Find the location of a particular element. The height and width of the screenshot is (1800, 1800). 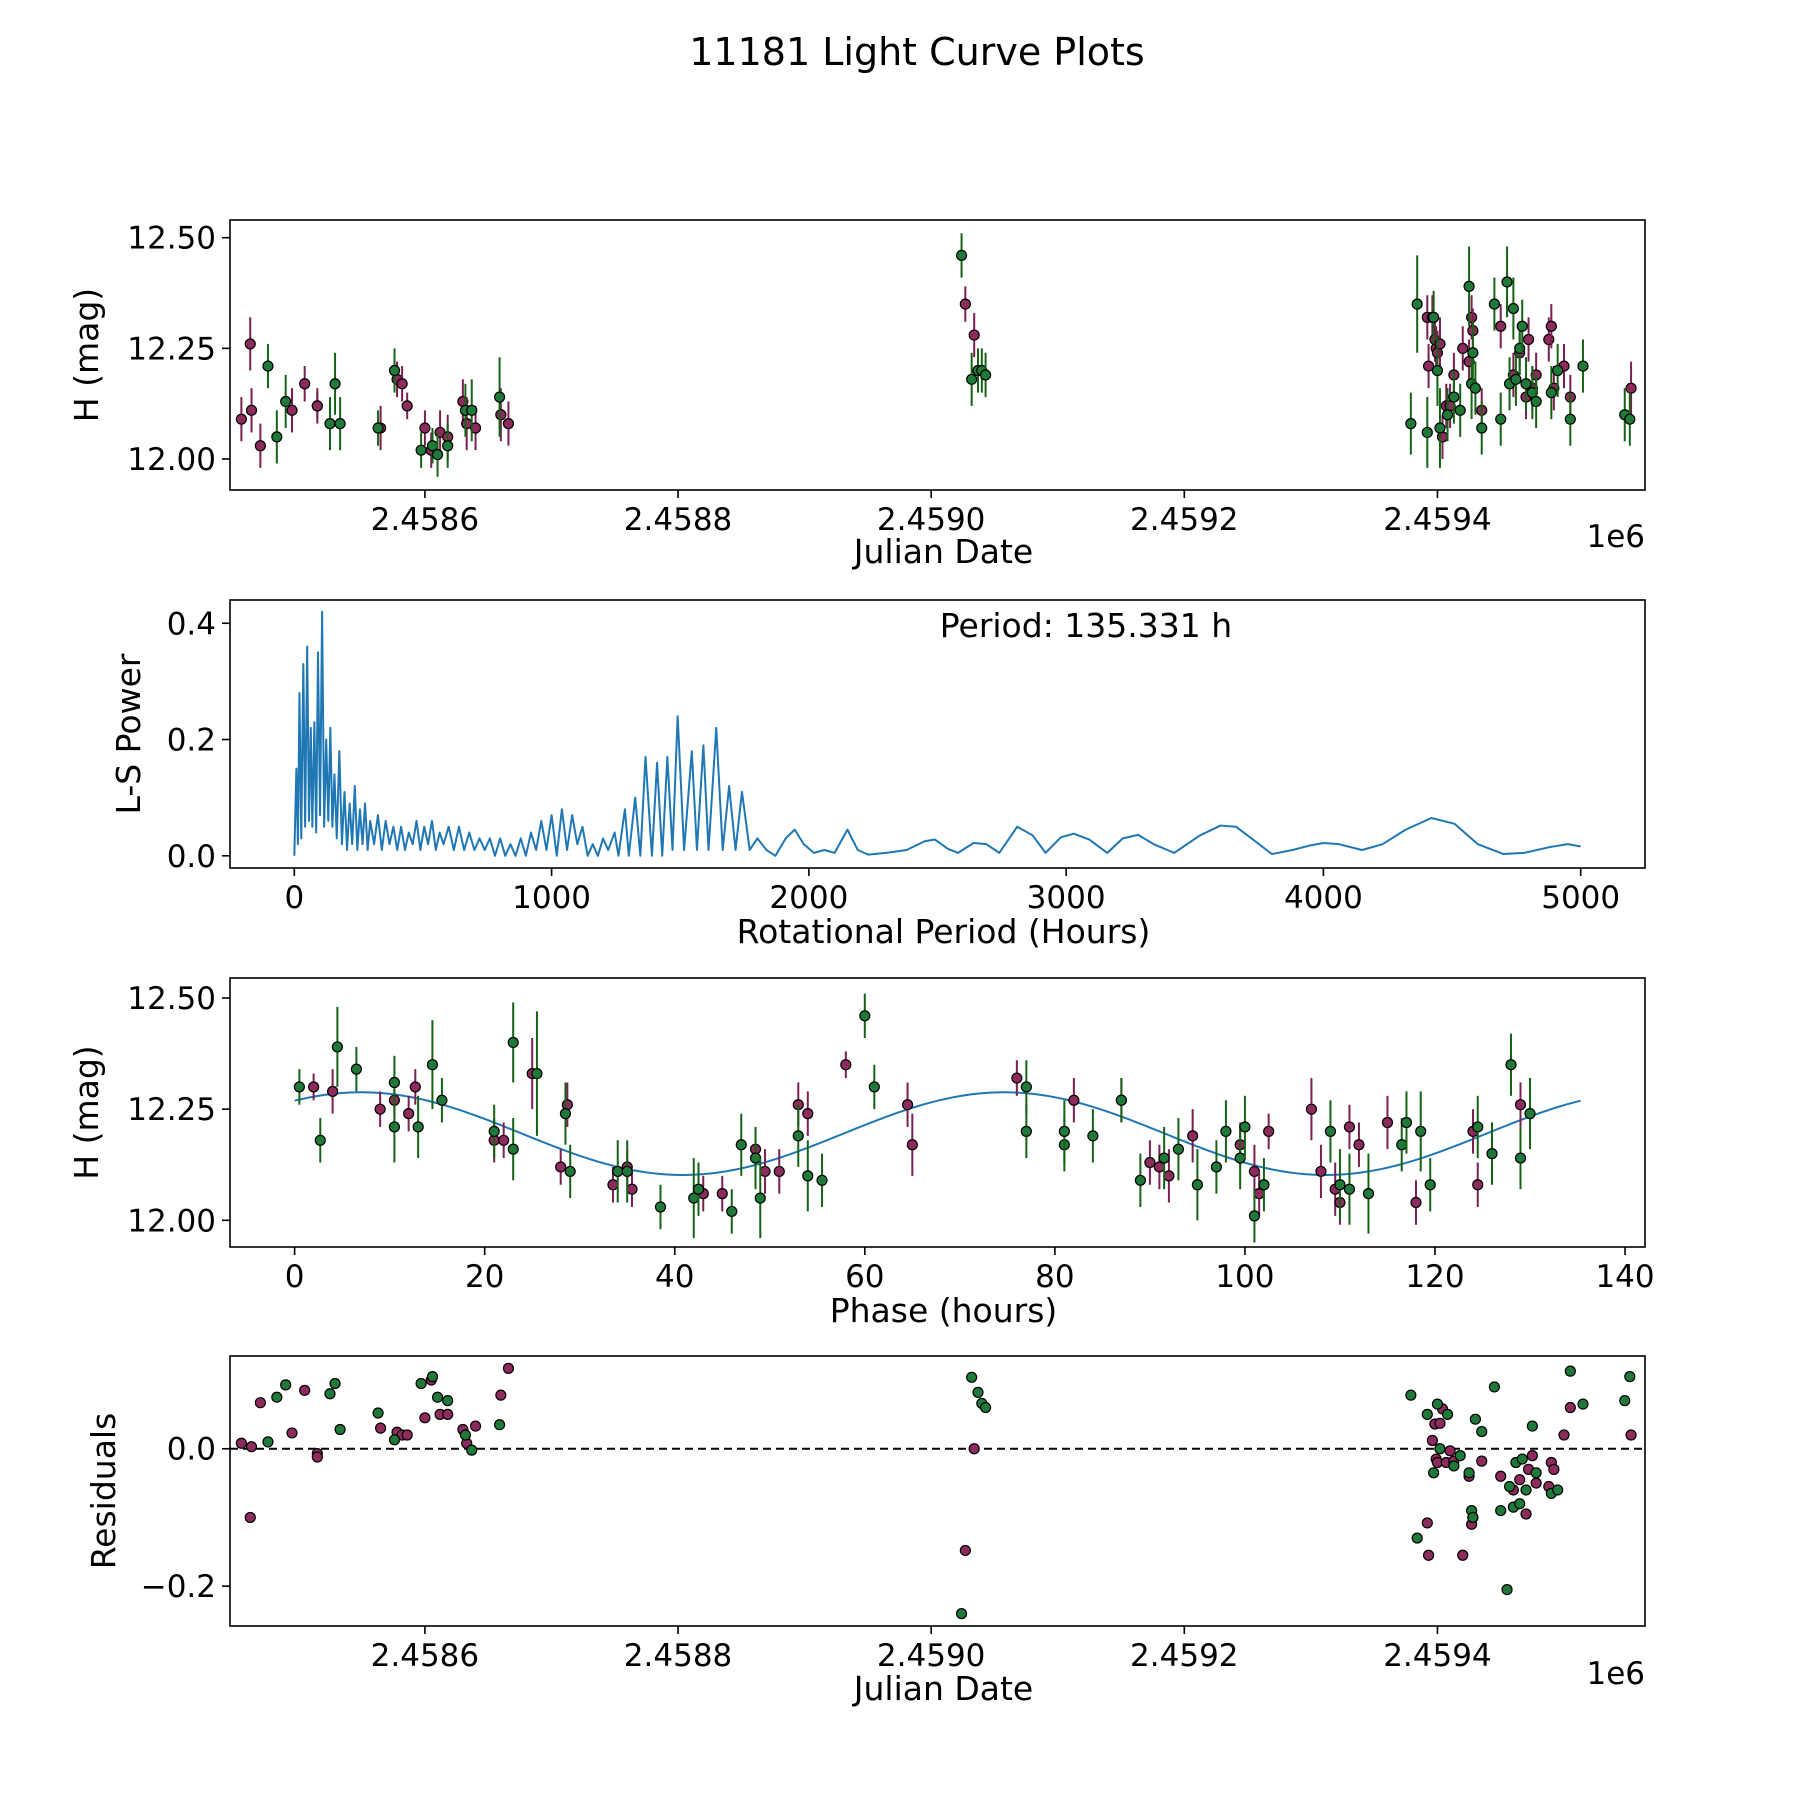

x-tick-label: 2.4592 is located at coordinates (1184, 520).